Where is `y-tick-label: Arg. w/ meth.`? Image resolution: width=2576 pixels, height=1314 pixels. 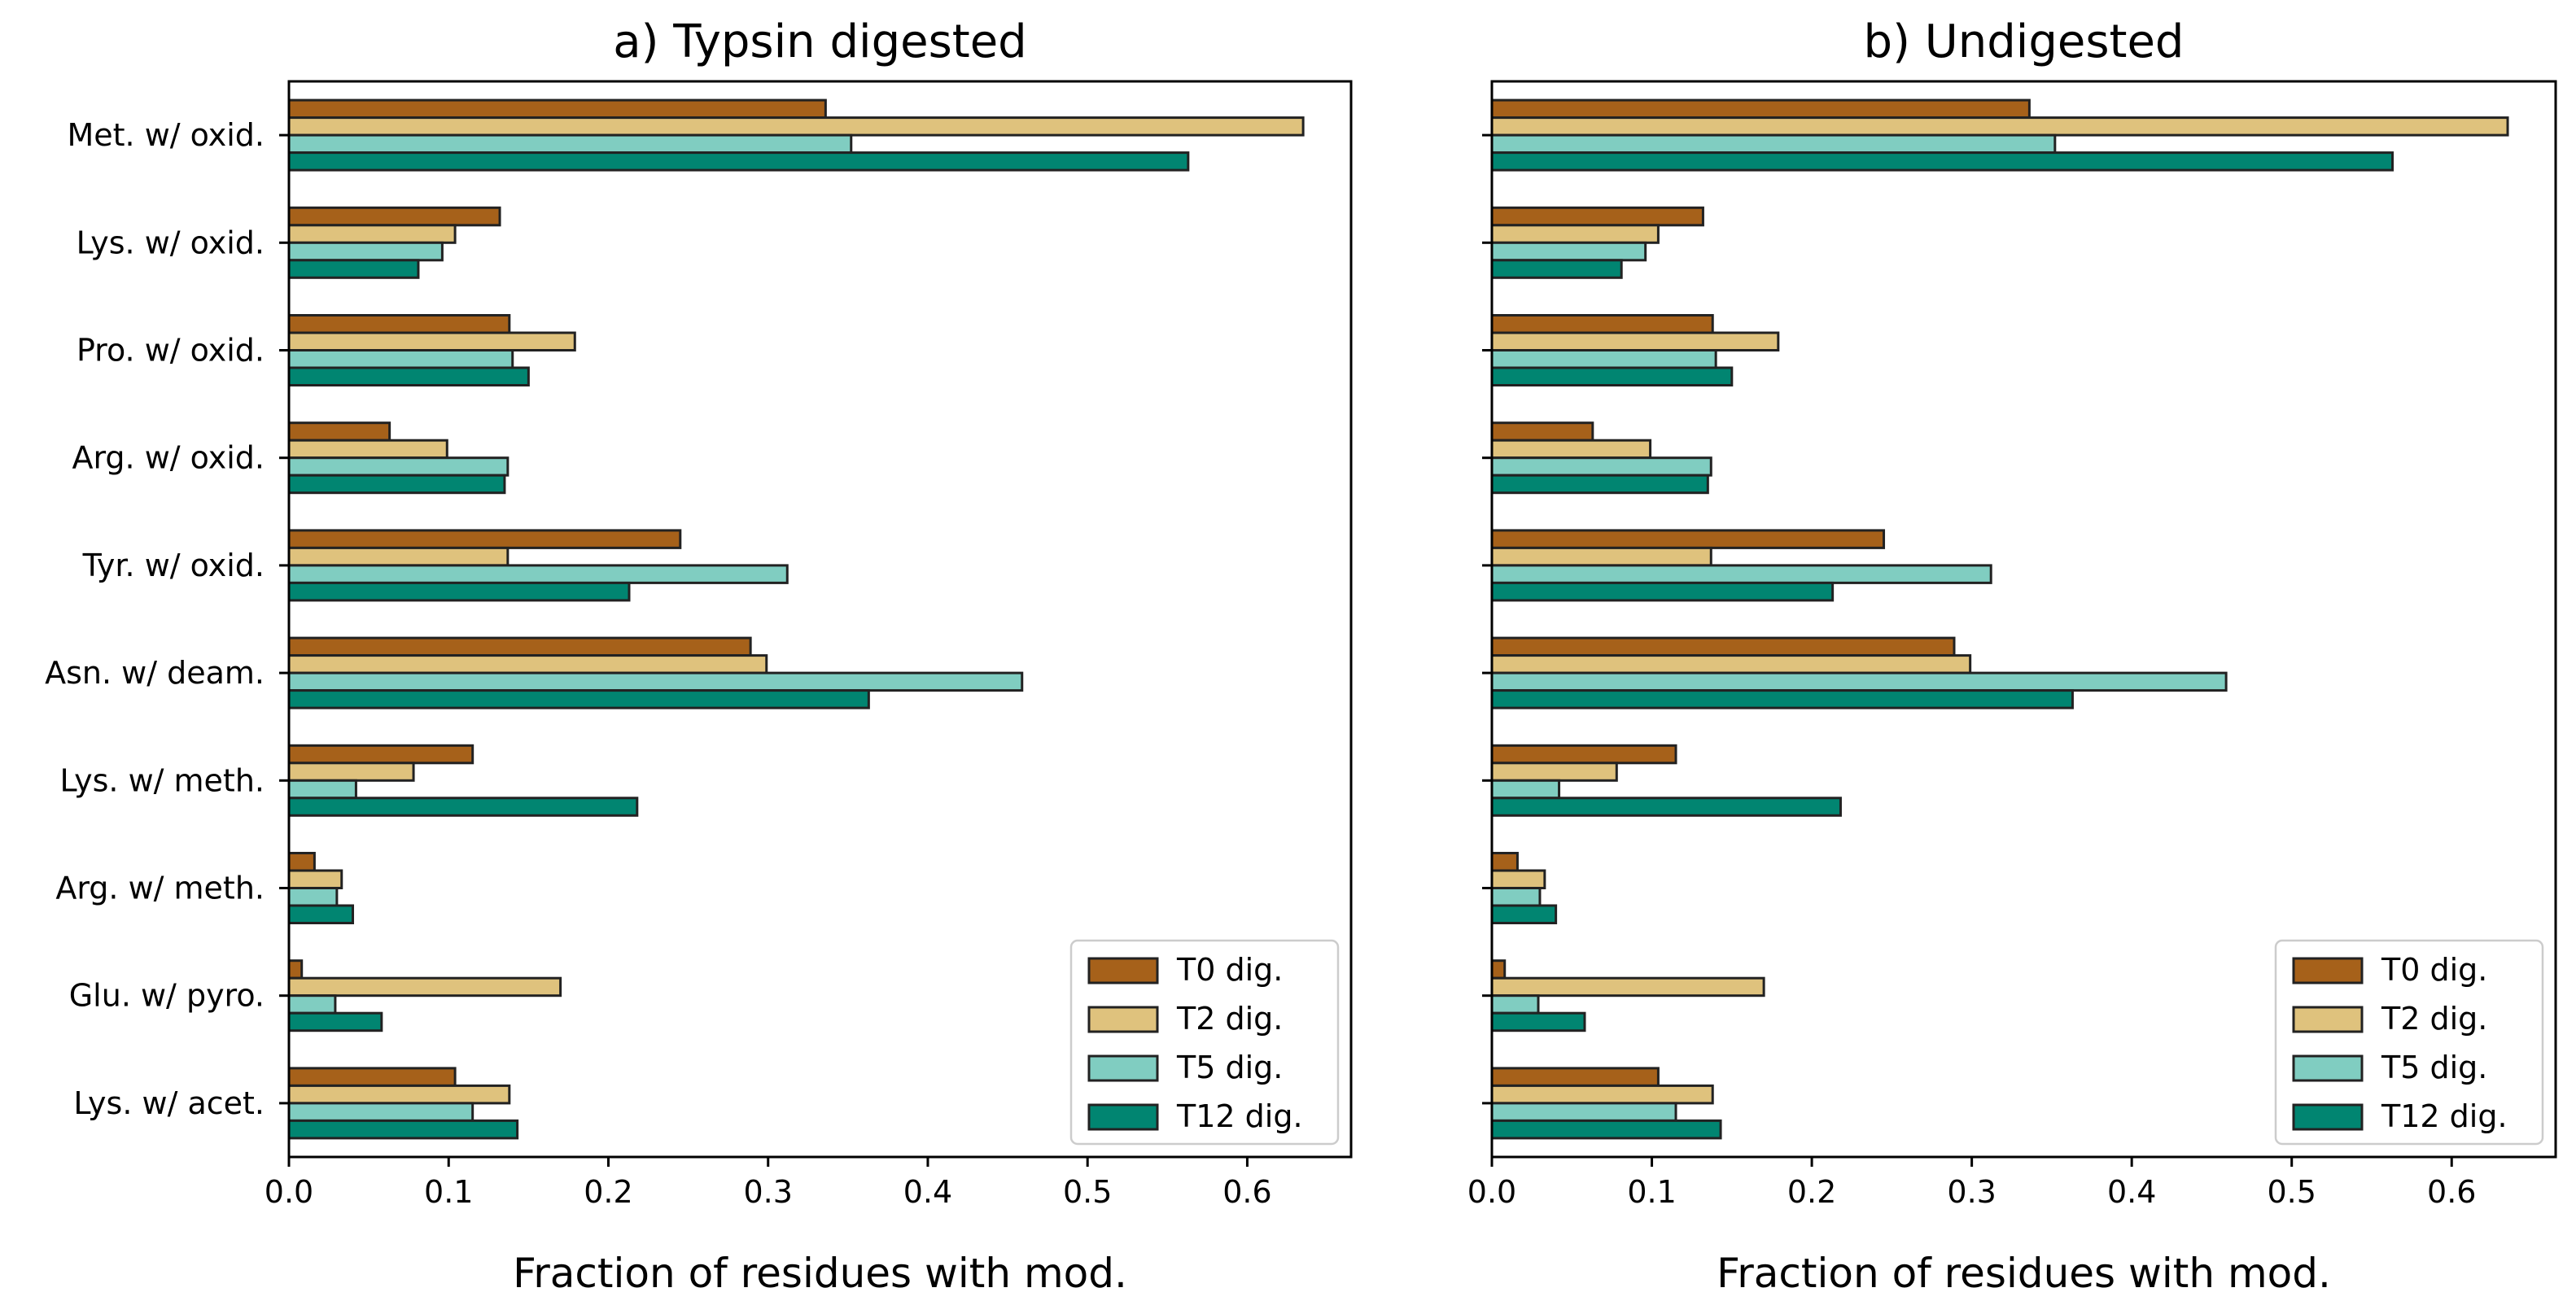 y-tick-label: Arg. w/ meth. is located at coordinates (160, 888).